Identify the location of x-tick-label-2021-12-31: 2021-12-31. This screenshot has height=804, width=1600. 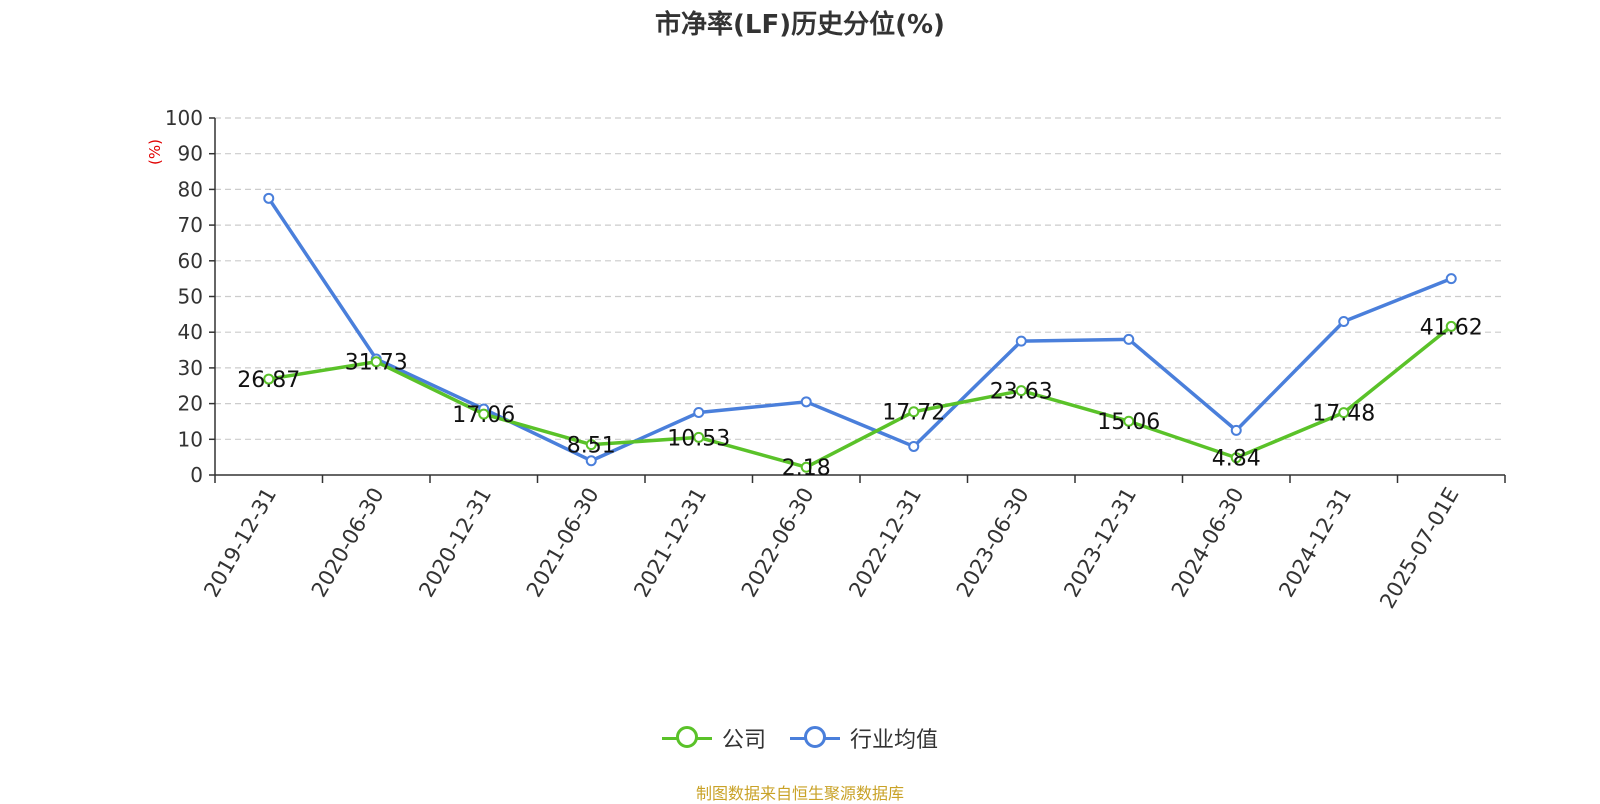
(670, 543).